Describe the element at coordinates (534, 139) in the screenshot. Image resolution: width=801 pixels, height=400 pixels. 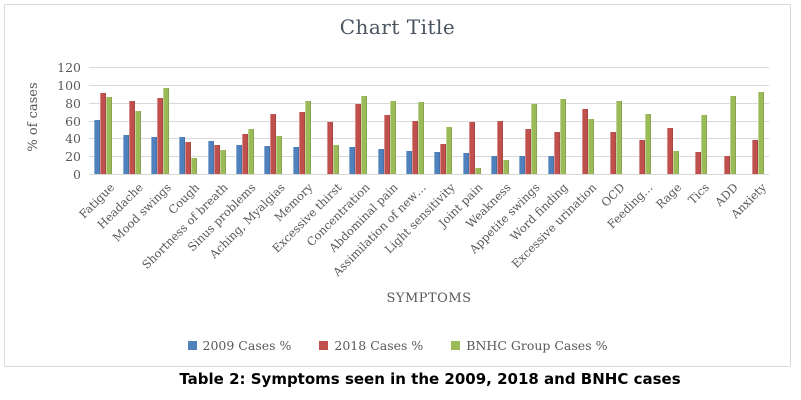
I see `bar-appetite-swings-s2` at that location.